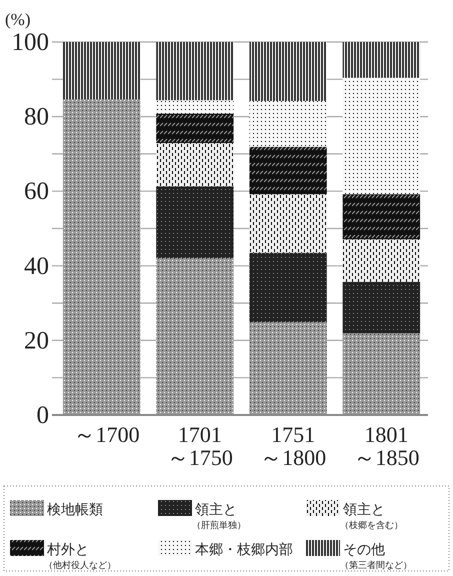  What do you see at coordinates (75, 510) in the screenshot?
I see `legend-label: 検地帳類` at bounding box center [75, 510].